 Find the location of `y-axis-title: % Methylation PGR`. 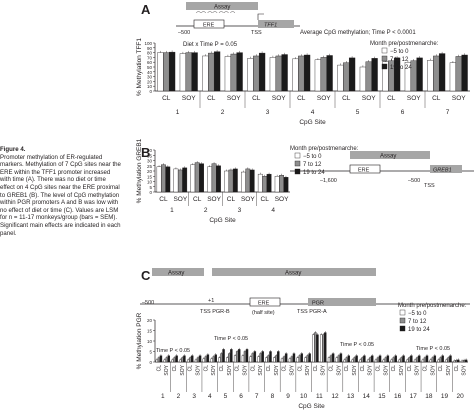

y-axis-title: % Methylation PGR is located at coordinates (139, 340).